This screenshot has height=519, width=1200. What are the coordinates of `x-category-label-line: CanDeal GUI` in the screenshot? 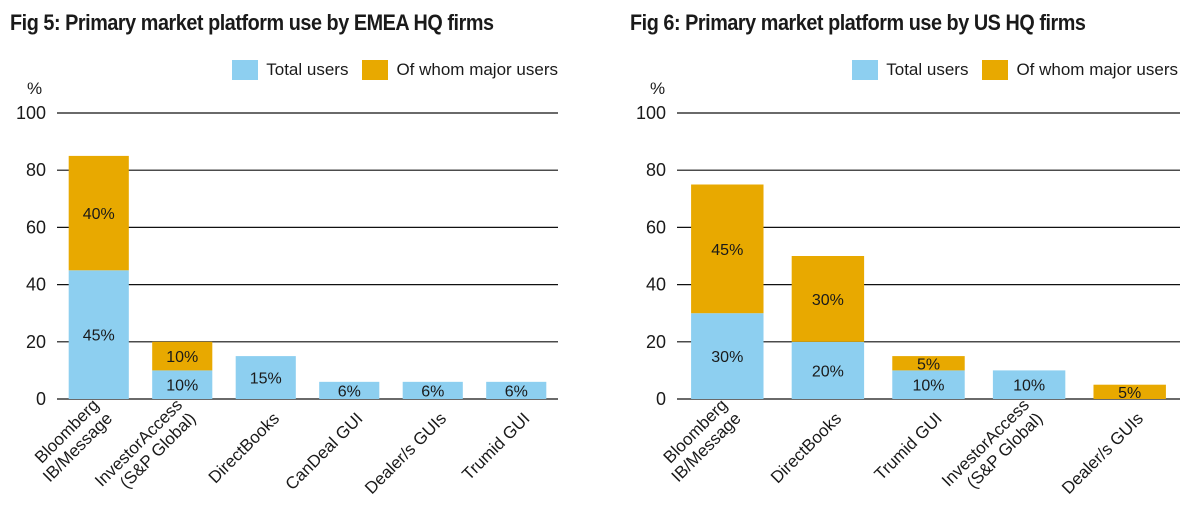 It's located at (324, 451).